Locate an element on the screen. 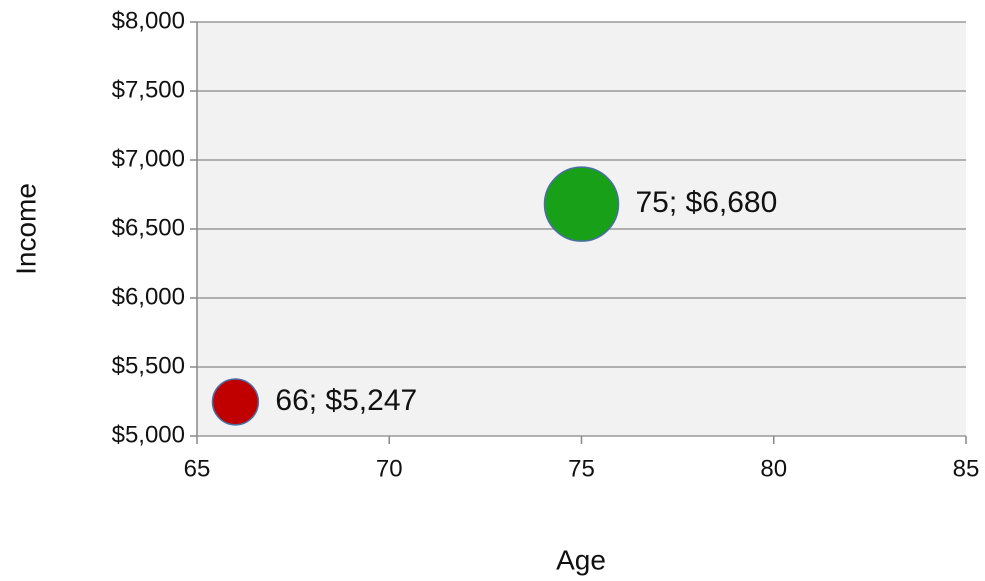  x-tick-label: 70 is located at coordinates (389, 468).